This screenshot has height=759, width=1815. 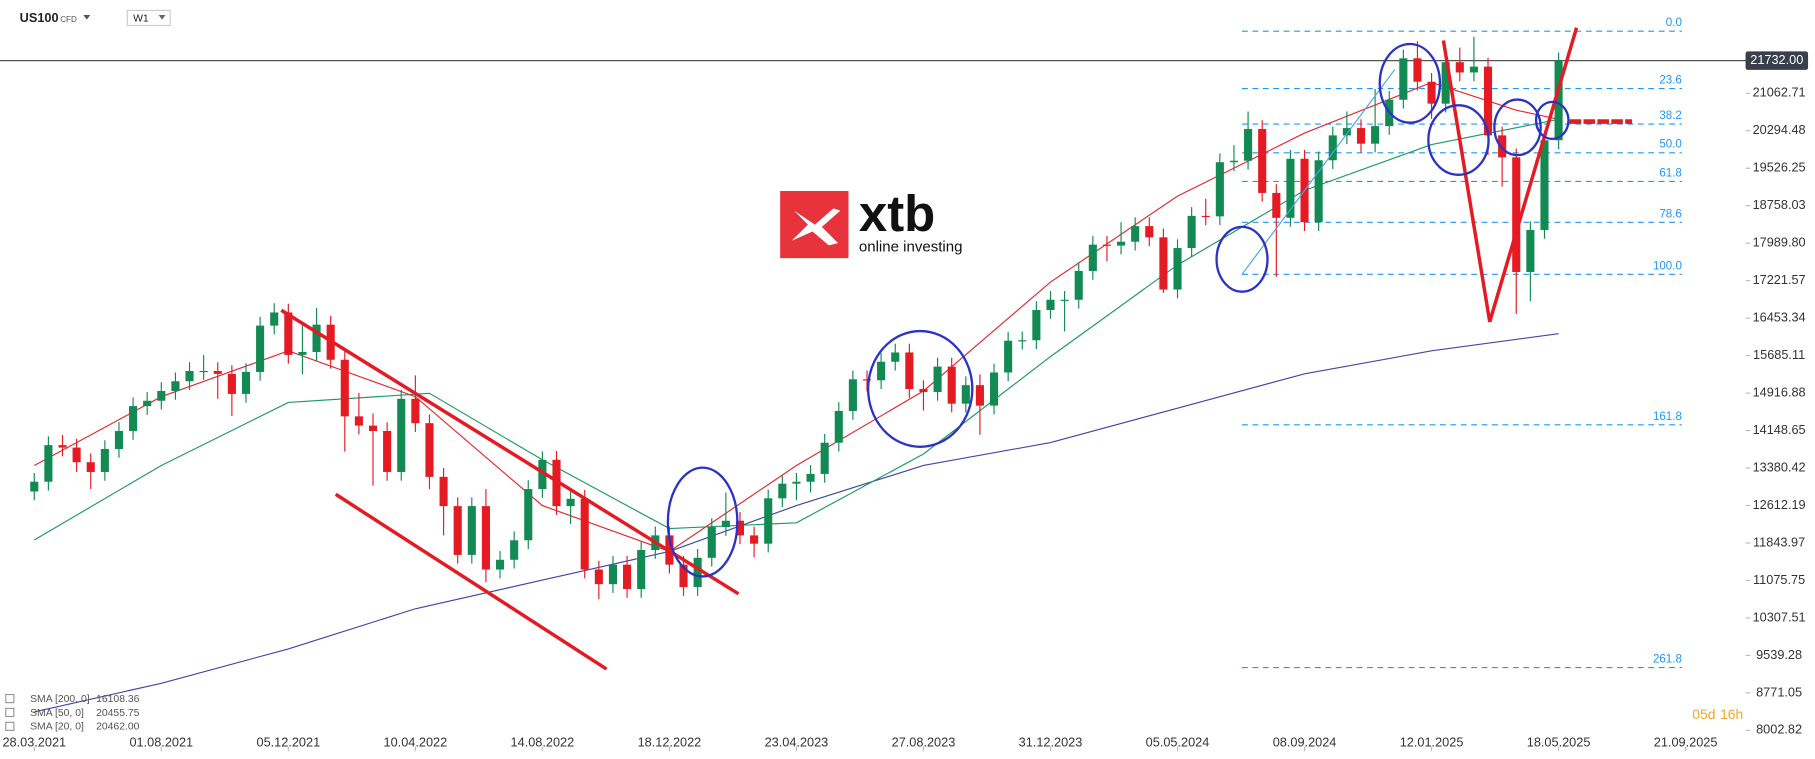 What do you see at coordinates (1779, 167) in the screenshot?
I see `y-tick-label: 19526.25` at bounding box center [1779, 167].